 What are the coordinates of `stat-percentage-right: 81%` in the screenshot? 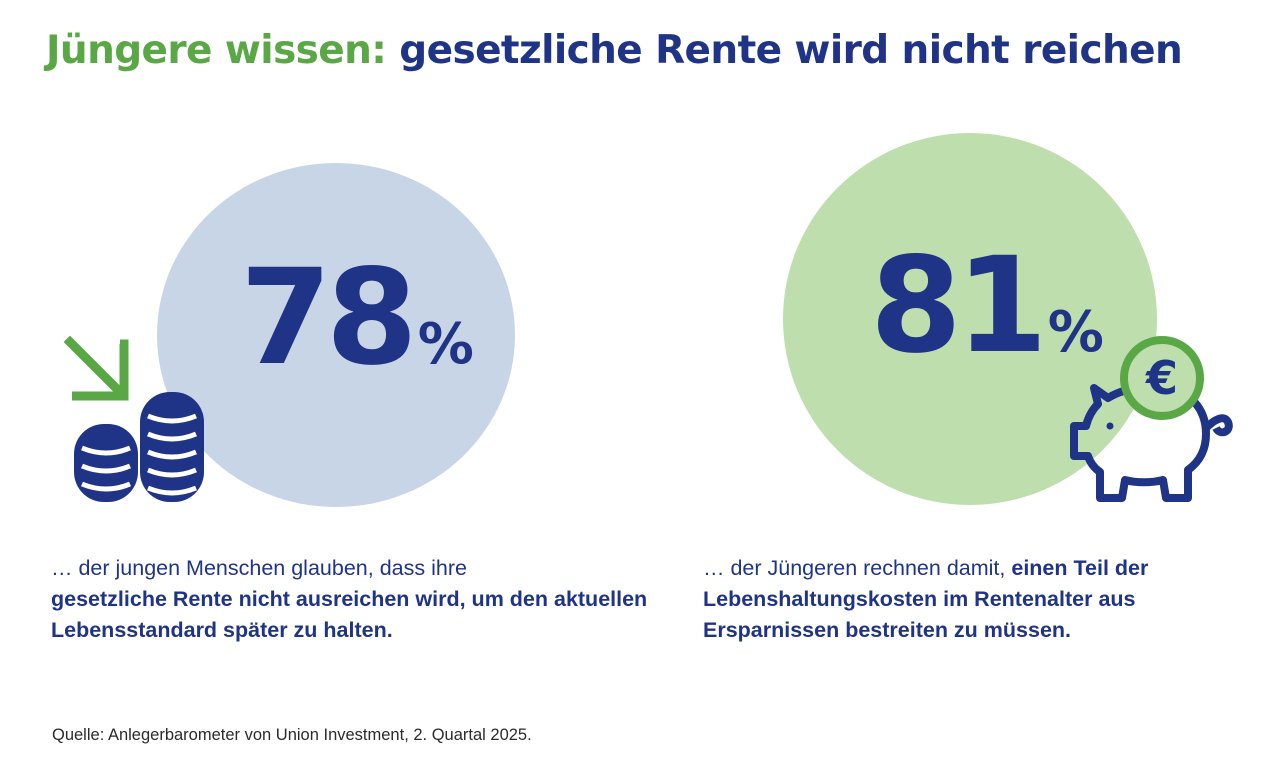 It's located at (987, 306).